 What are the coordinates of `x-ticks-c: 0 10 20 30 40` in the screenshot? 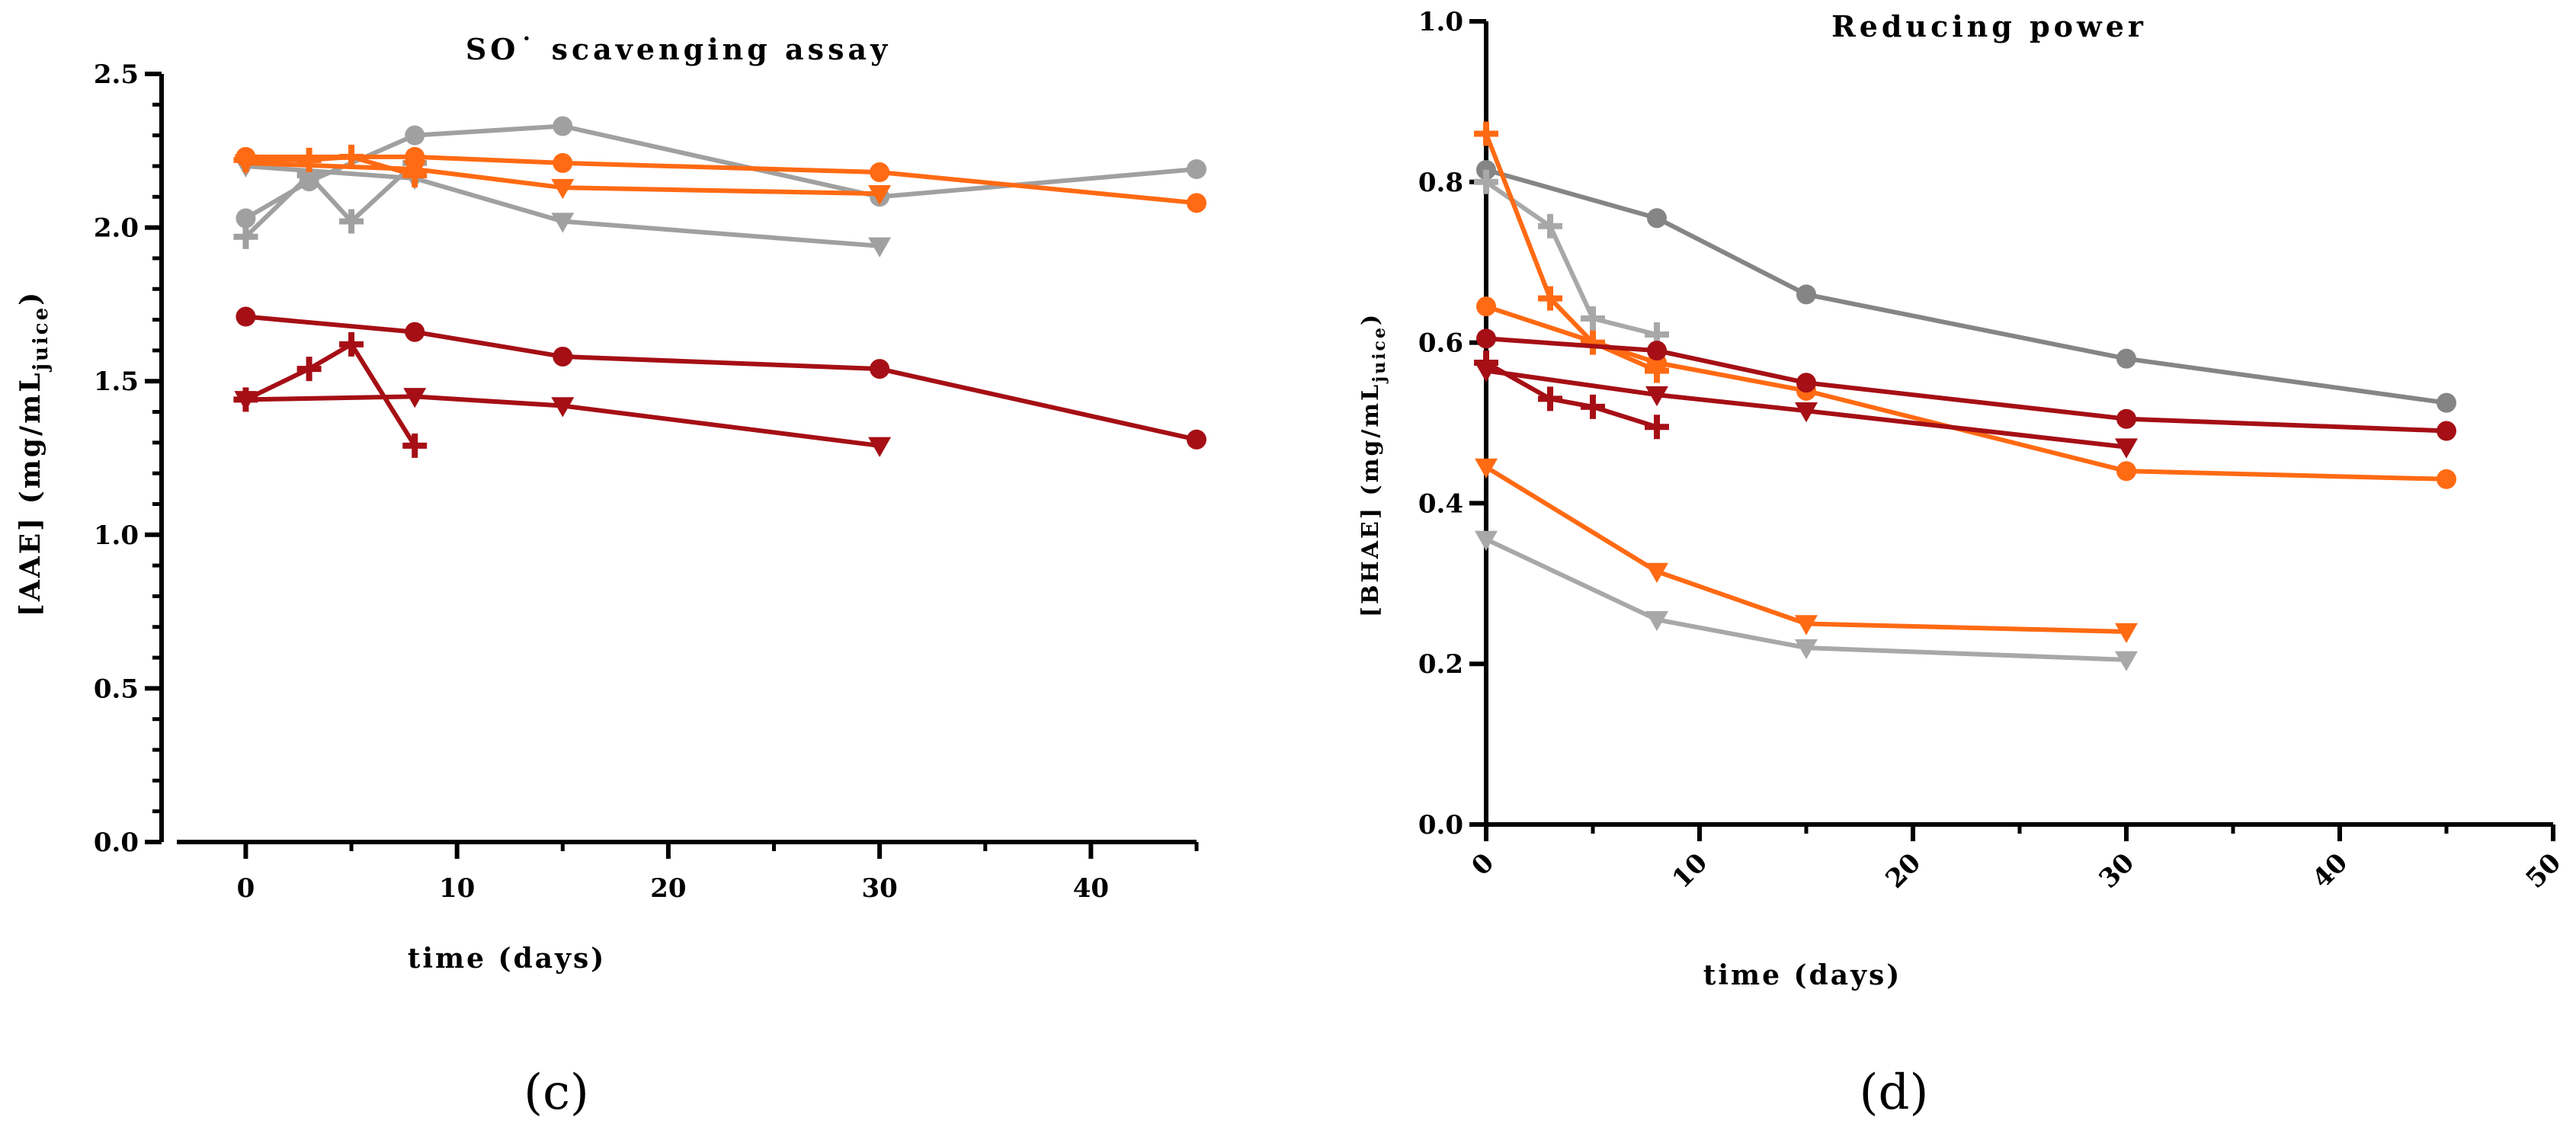 It's located at (718, 873).